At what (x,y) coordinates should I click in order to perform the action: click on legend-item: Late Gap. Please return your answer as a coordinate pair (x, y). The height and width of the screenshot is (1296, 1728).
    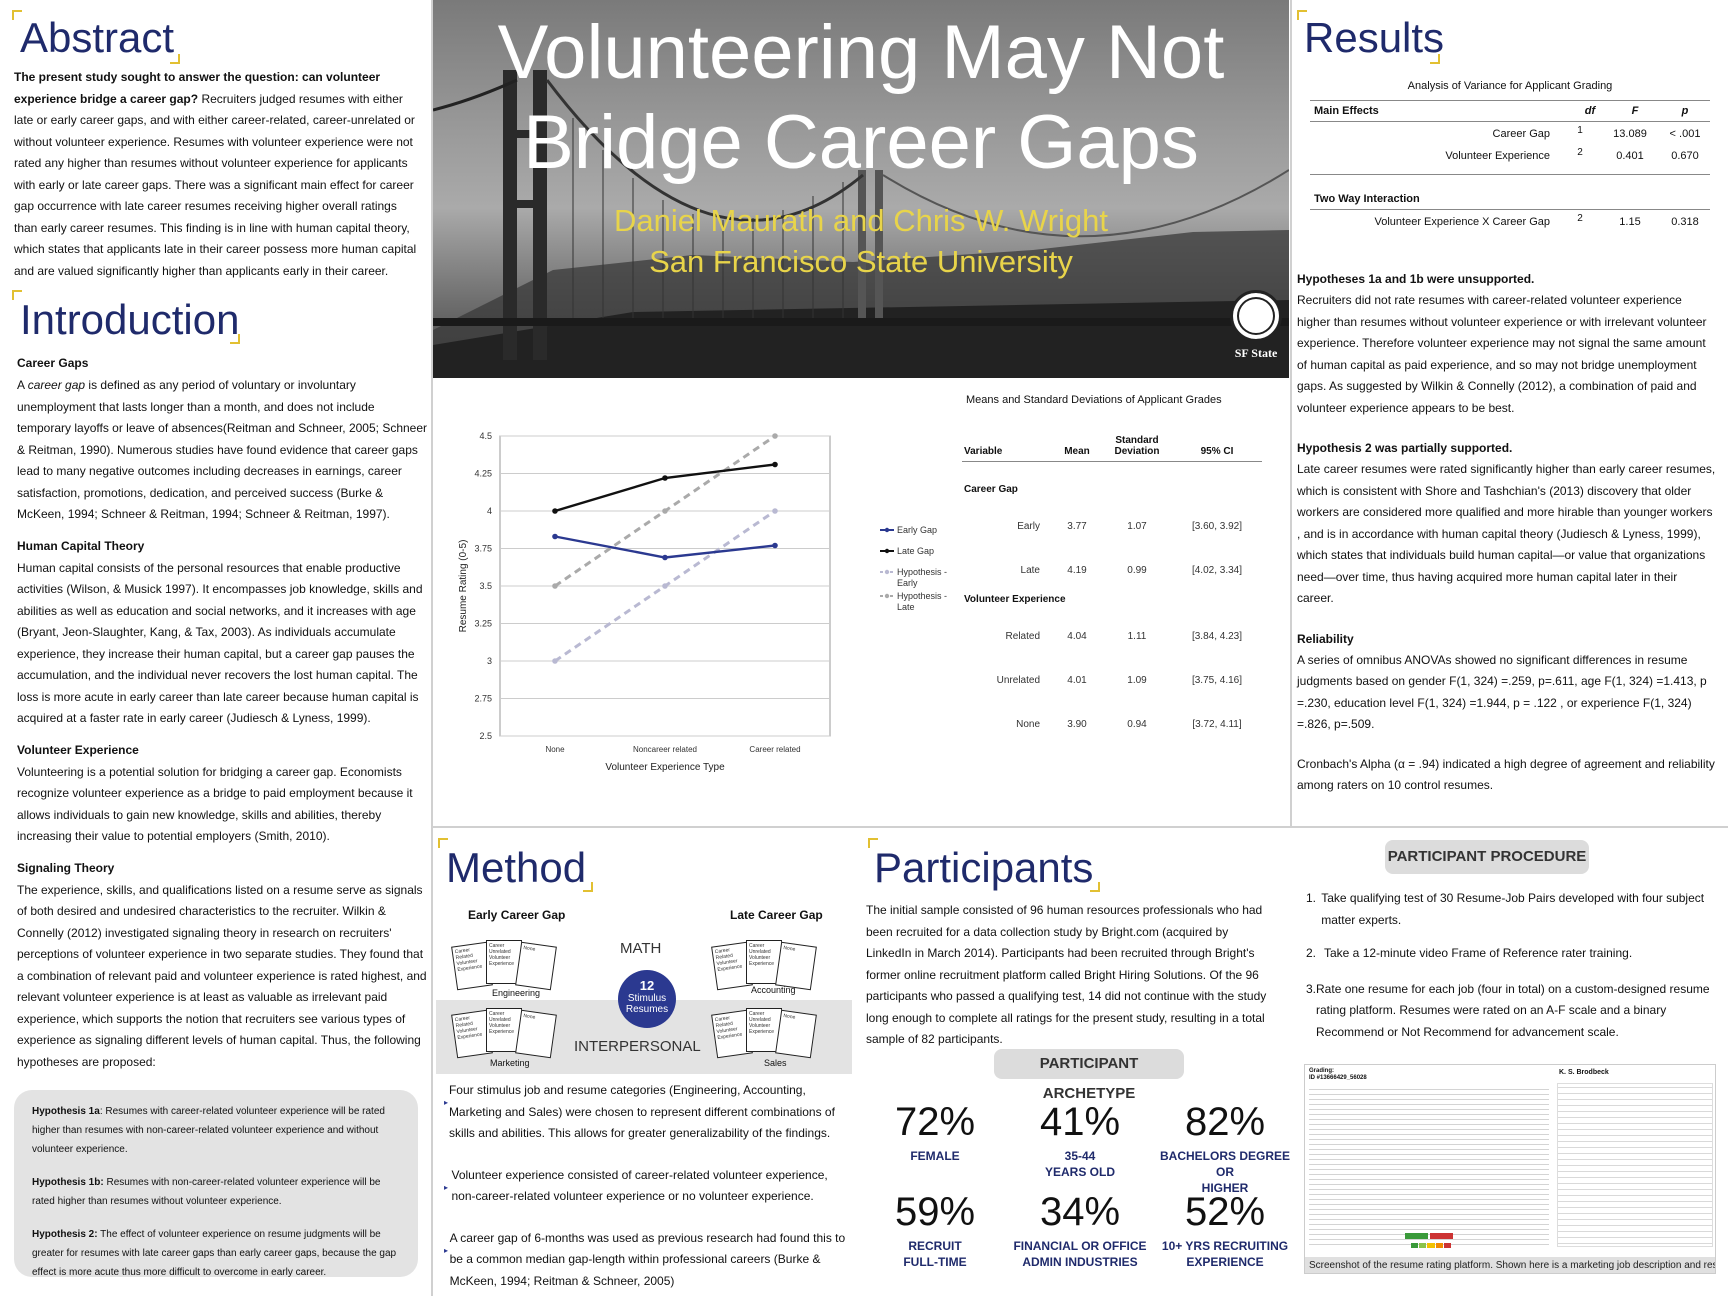
    Looking at the image, I should click on (920, 551).